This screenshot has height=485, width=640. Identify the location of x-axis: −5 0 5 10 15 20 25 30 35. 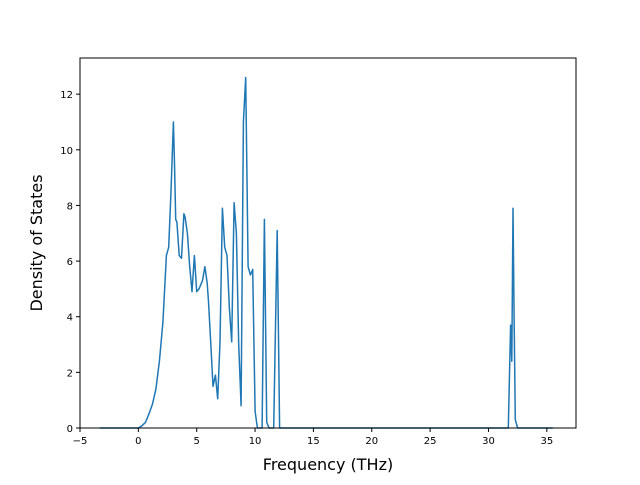
(313, 437).